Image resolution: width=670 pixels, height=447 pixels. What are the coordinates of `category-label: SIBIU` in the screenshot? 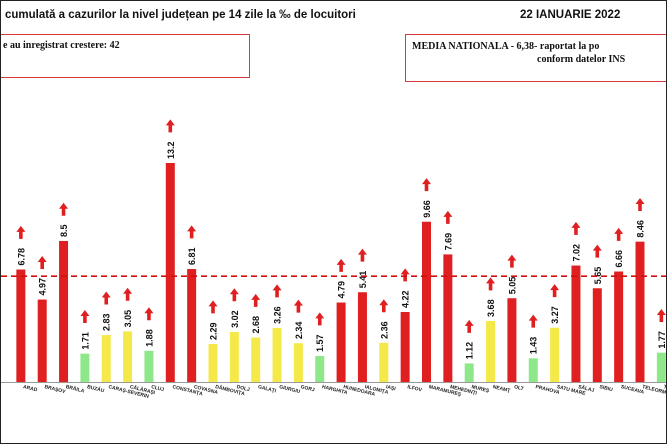 It's located at (606, 388).